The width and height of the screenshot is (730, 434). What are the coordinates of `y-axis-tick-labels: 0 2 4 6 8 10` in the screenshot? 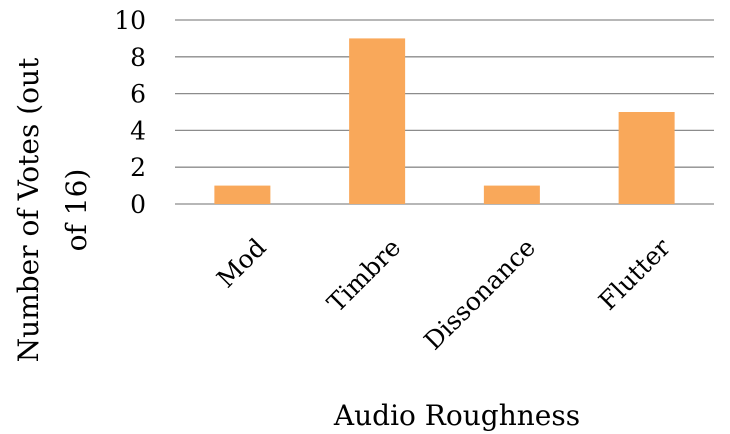 It's located at (130, 112).